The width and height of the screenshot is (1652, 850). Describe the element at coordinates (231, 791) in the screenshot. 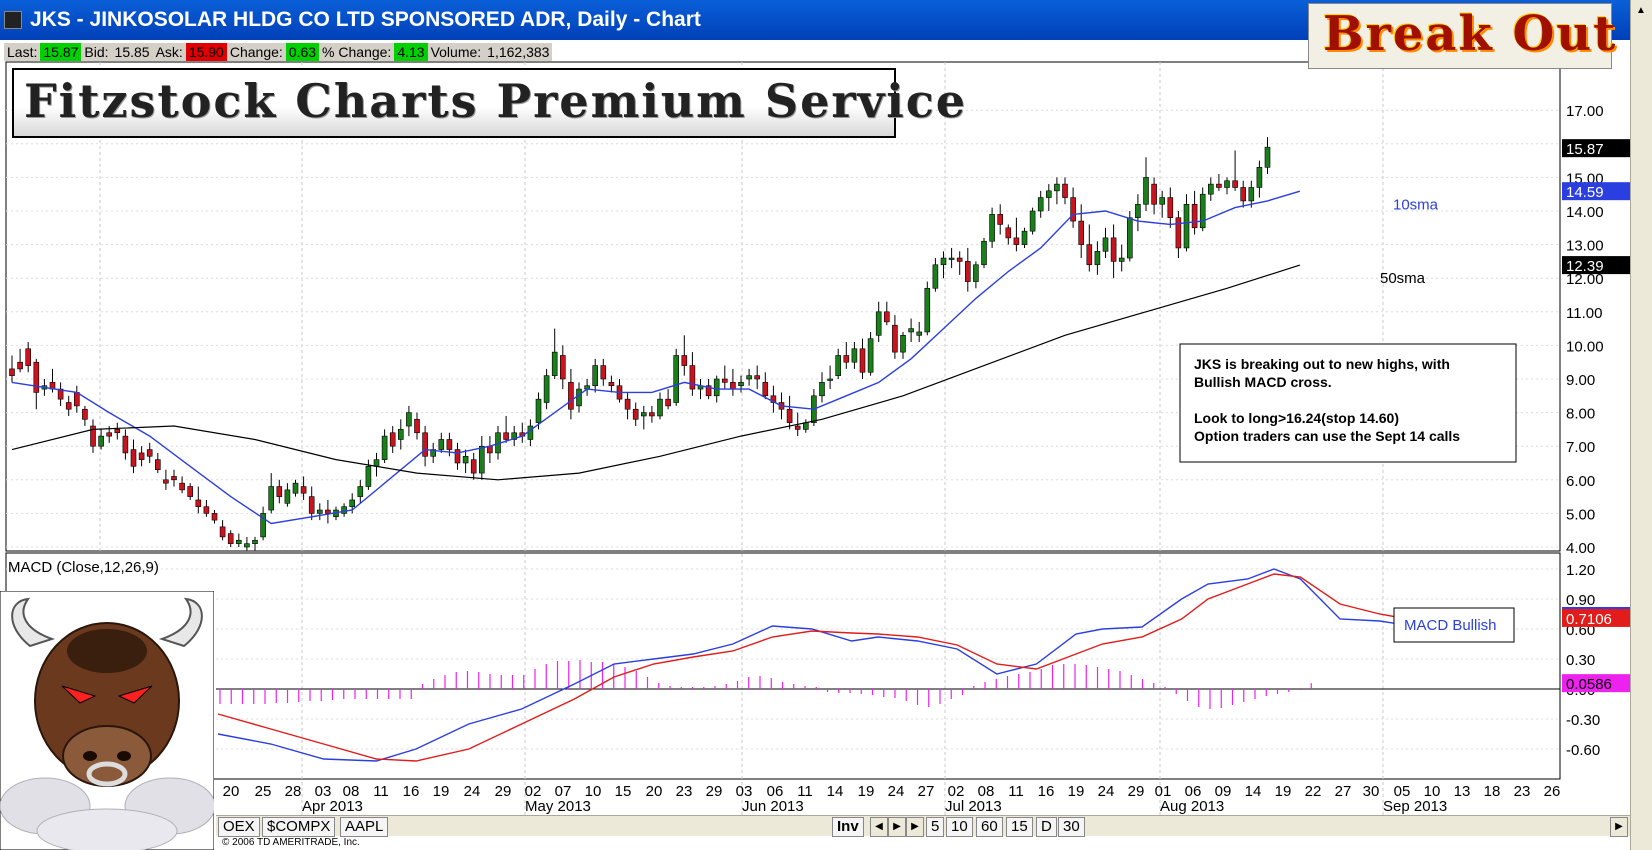

I see `x-tick-label: 20` at that location.